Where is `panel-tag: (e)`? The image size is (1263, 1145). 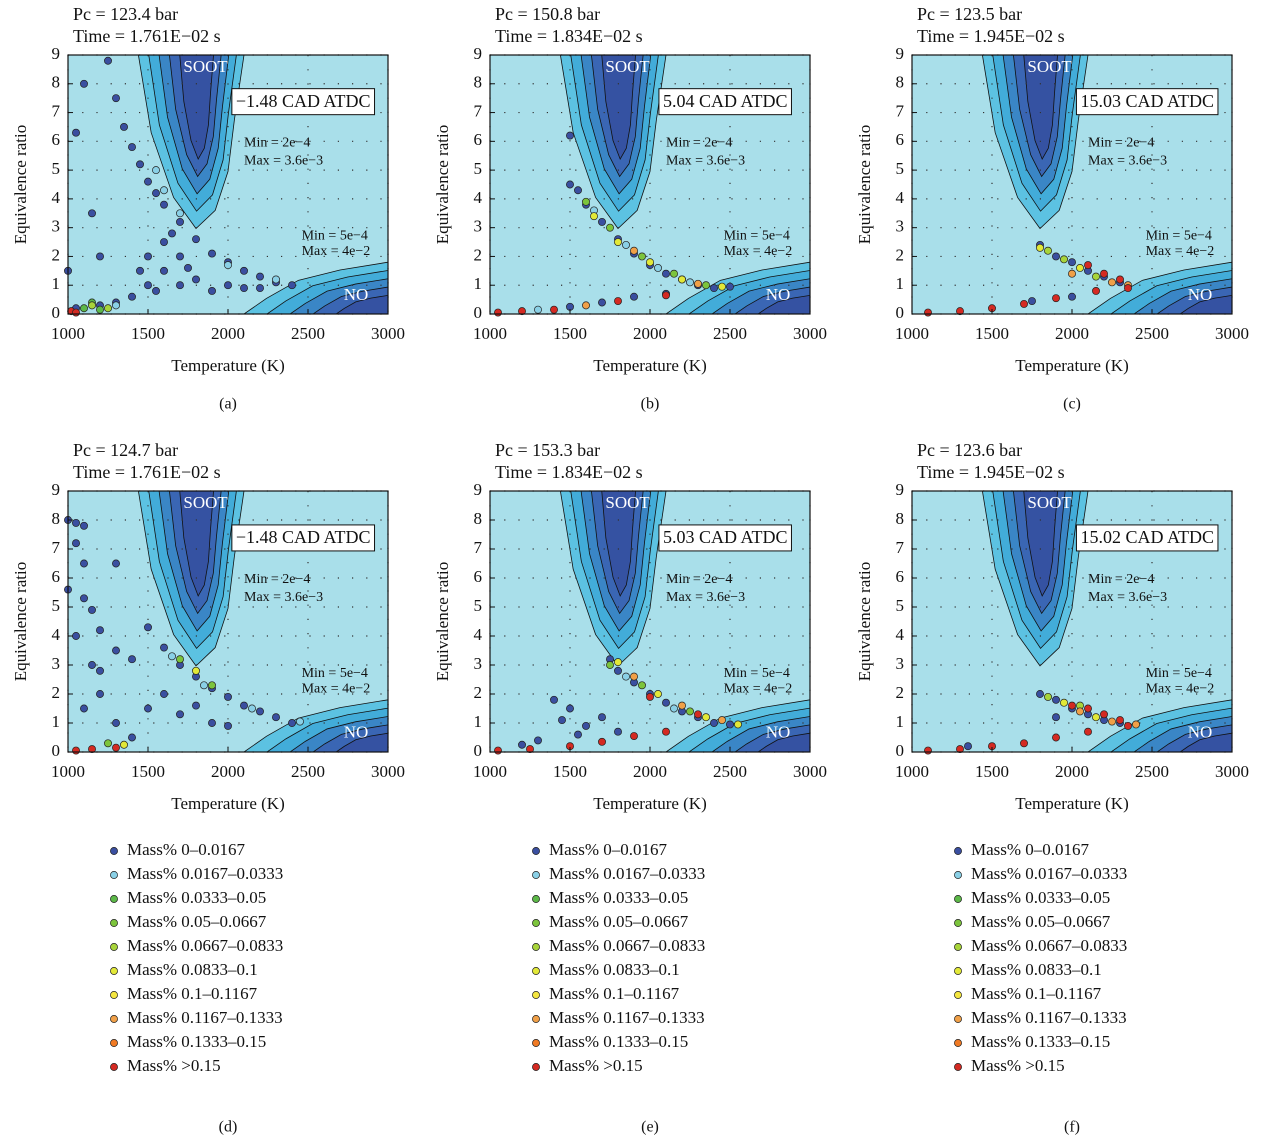 panel-tag: (e) is located at coordinates (650, 1127).